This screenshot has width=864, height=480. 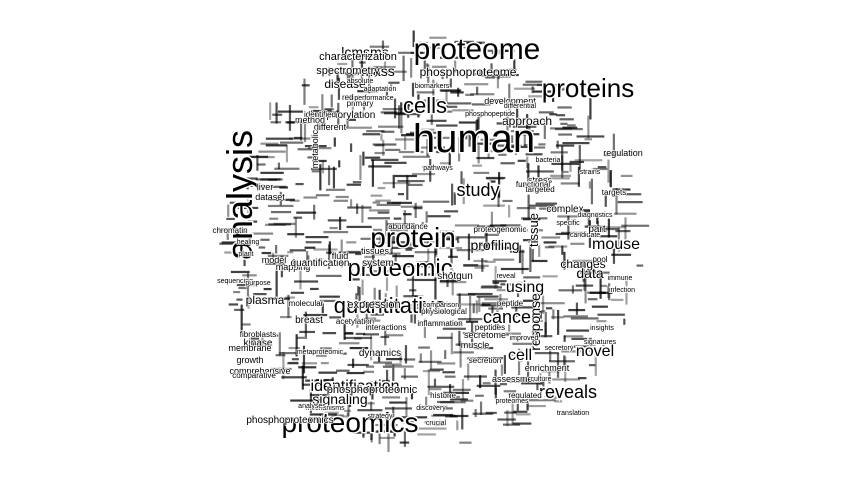 I want to click on cloud-word-strategy: strategy, so click(x=380, y=416).